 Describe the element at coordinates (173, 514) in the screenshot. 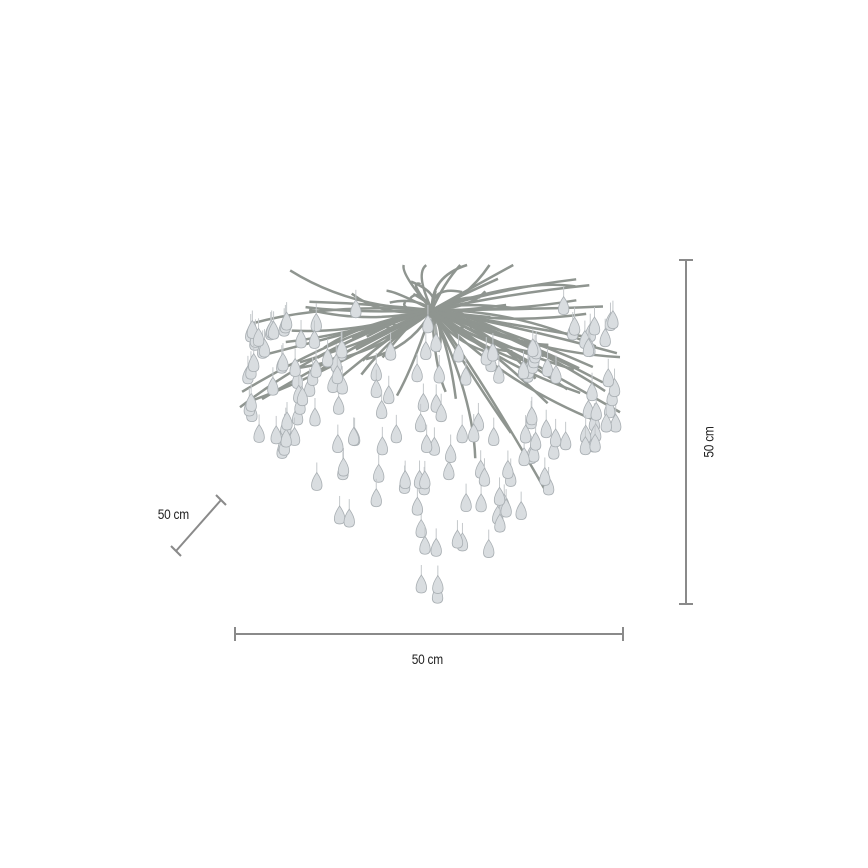

I see `depth-label: 50 cm` at that location.